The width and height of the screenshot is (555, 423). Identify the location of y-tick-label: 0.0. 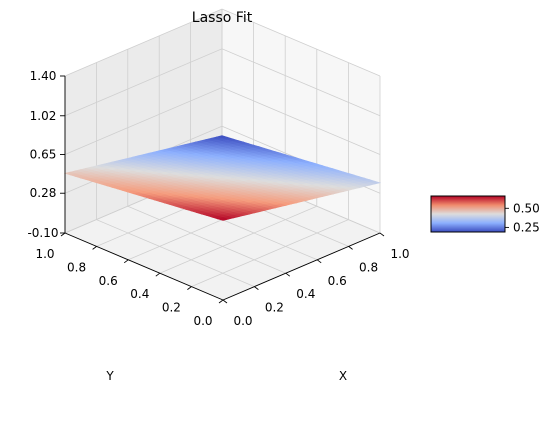
(202, 321).